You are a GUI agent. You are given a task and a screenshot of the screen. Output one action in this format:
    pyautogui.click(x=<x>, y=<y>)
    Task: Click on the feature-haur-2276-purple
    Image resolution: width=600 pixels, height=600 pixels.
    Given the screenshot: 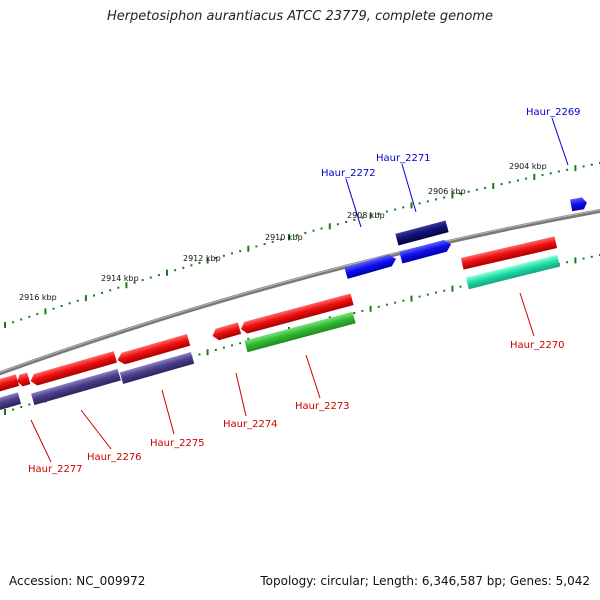 What is the action you would take?
    pyautogui.click(x=76, y=387)
    